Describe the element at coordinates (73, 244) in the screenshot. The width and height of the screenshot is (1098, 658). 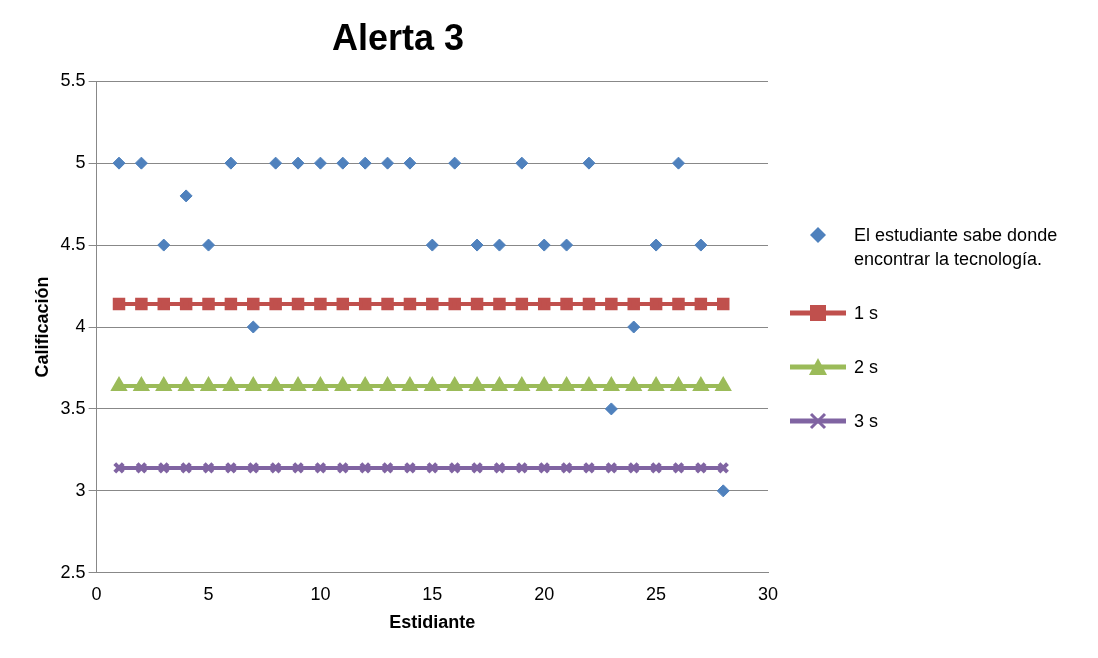
I see `y-tick-label: 4.5` at that location.